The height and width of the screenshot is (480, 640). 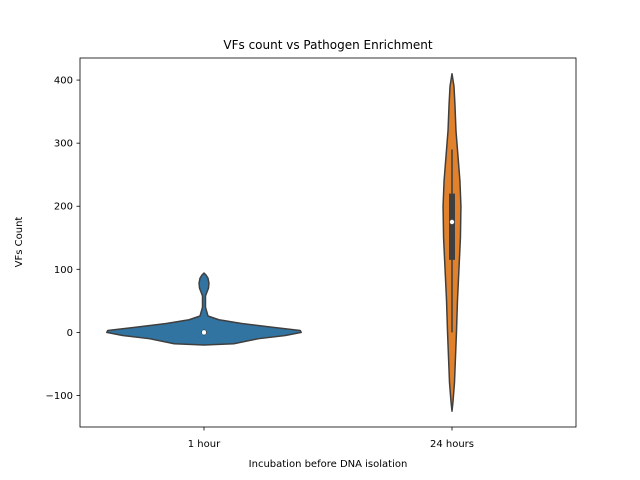 I want to click on x-tick-label: 24 hours, so click(x=452, y=444).